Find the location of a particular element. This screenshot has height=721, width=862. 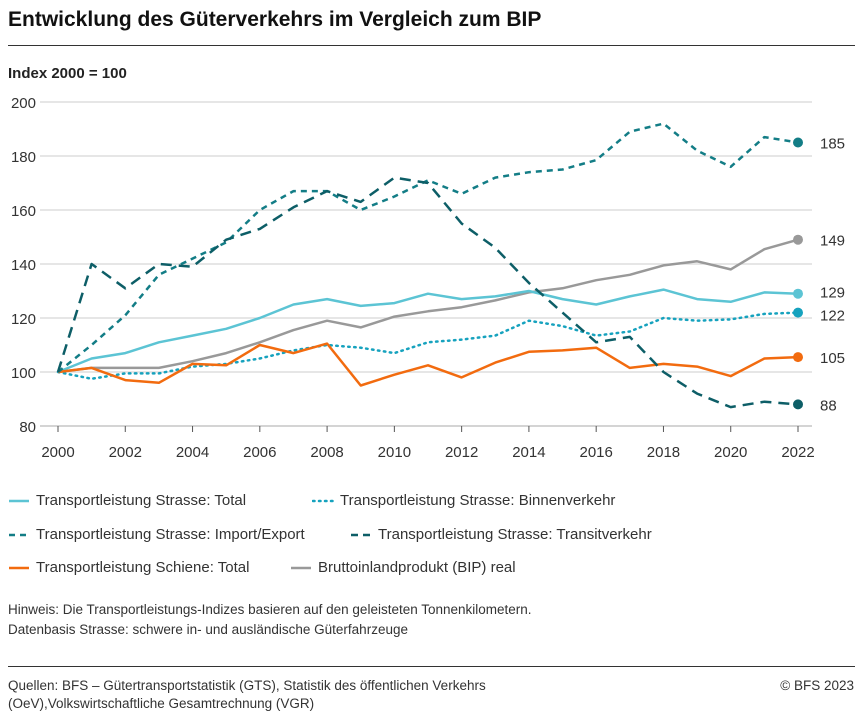

series-end-label: 185 is located at coordinates (832, 144).